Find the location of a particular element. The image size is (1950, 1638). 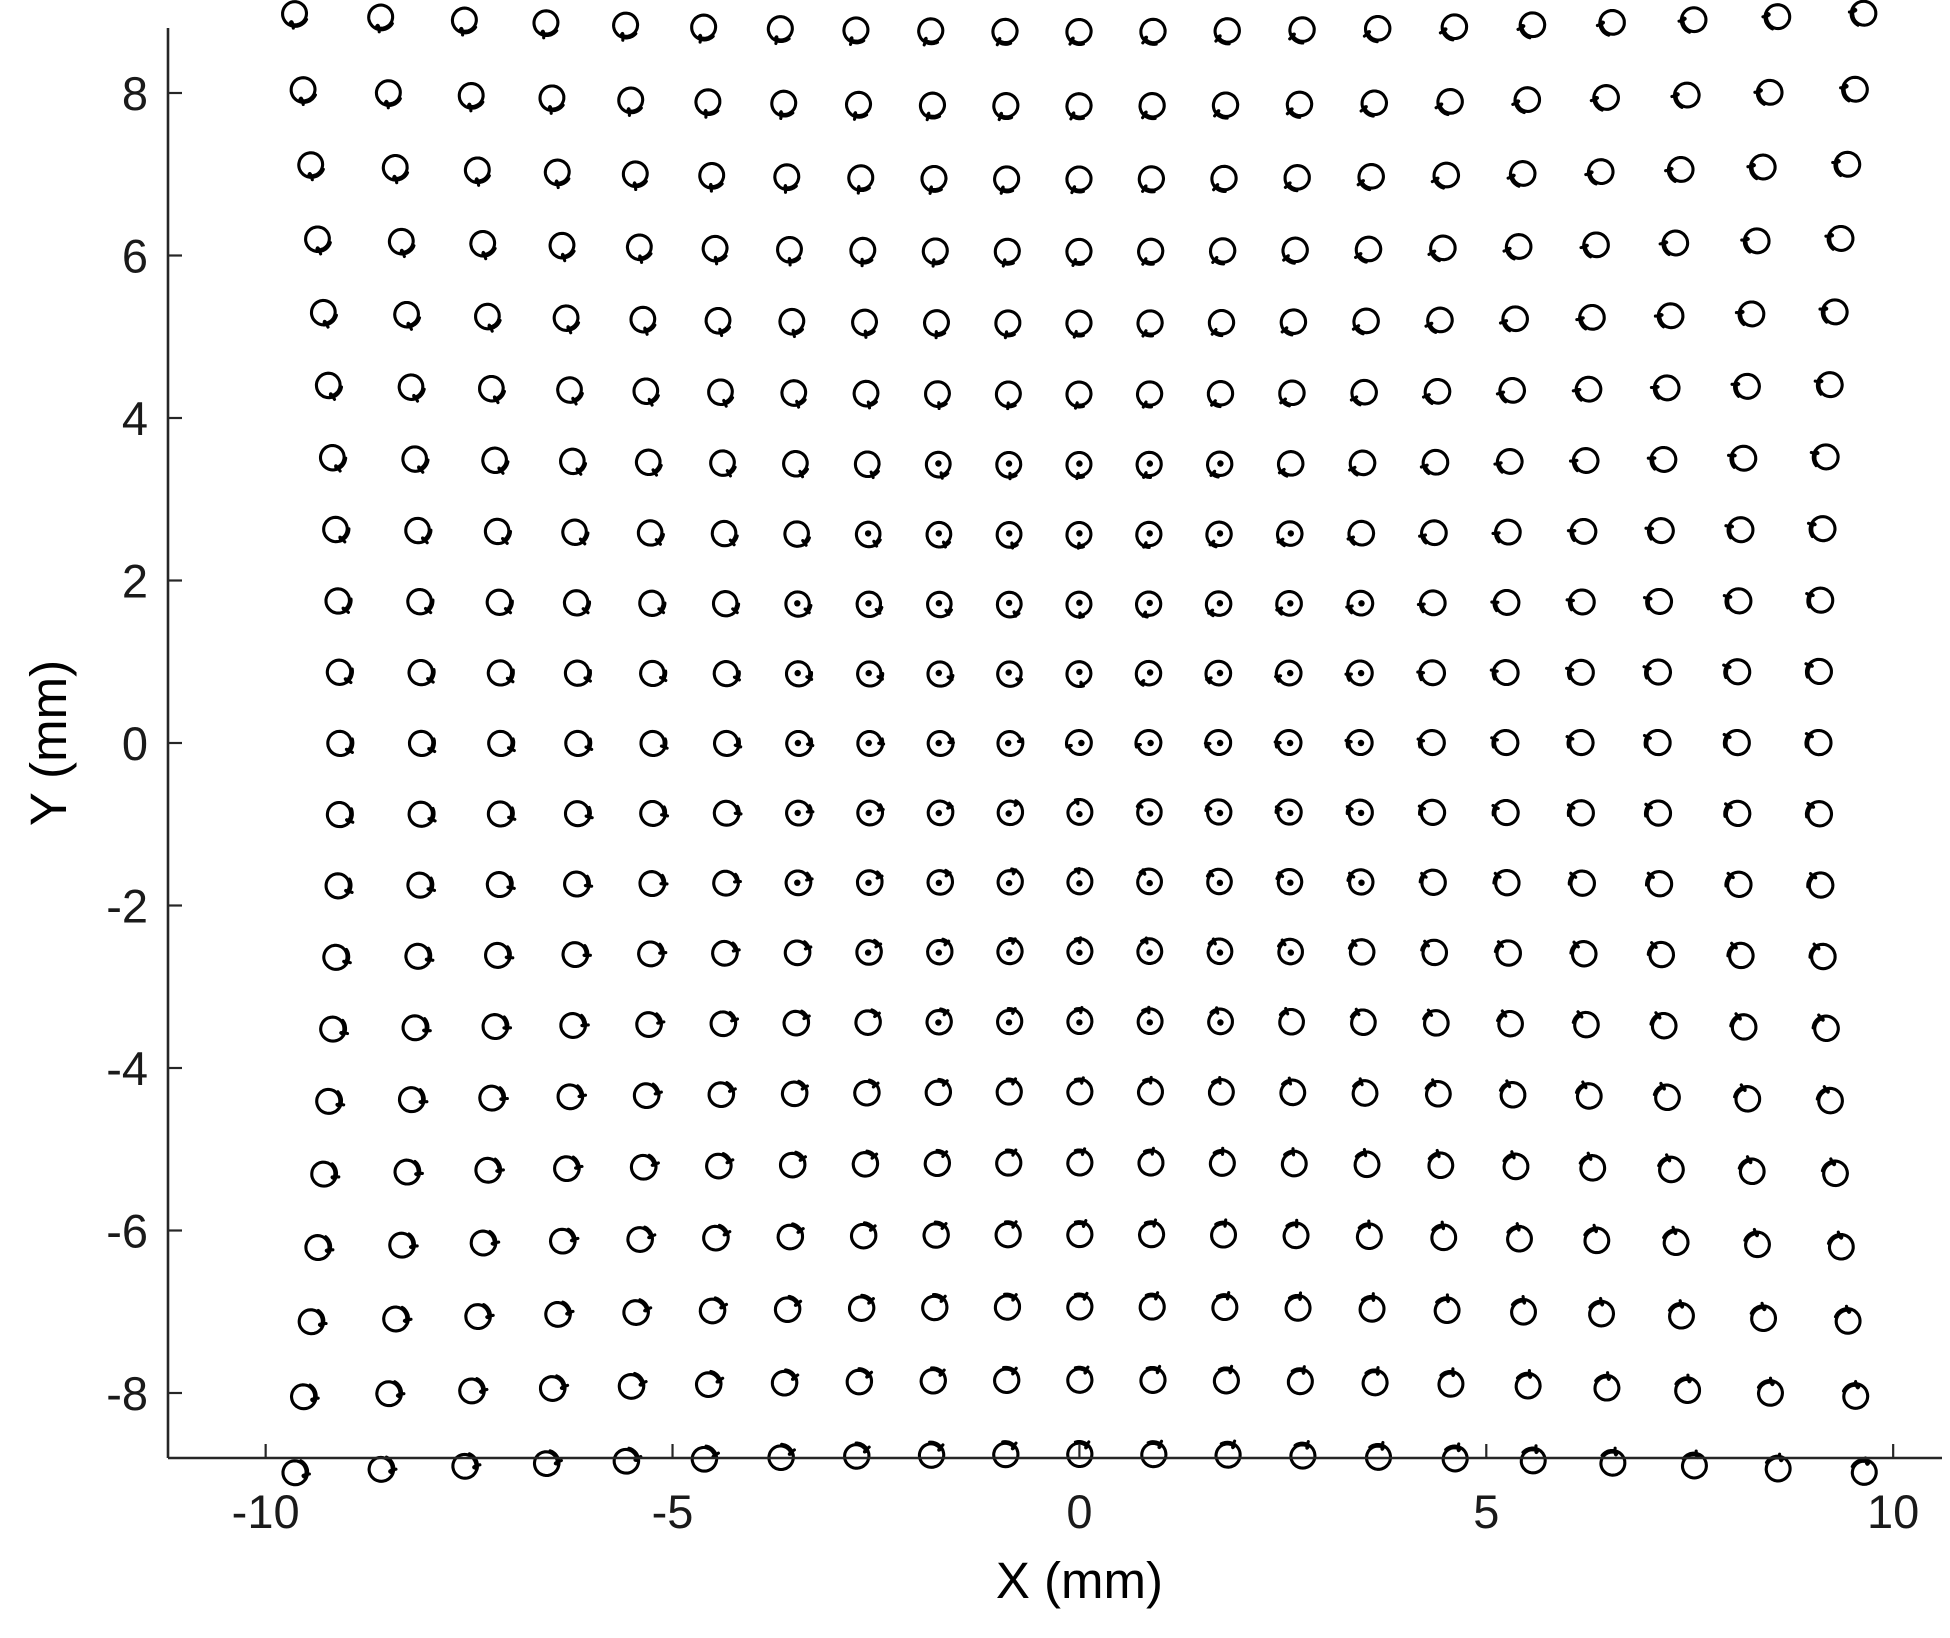

y-tick-label: 4 is located at coordinates (135, 418).